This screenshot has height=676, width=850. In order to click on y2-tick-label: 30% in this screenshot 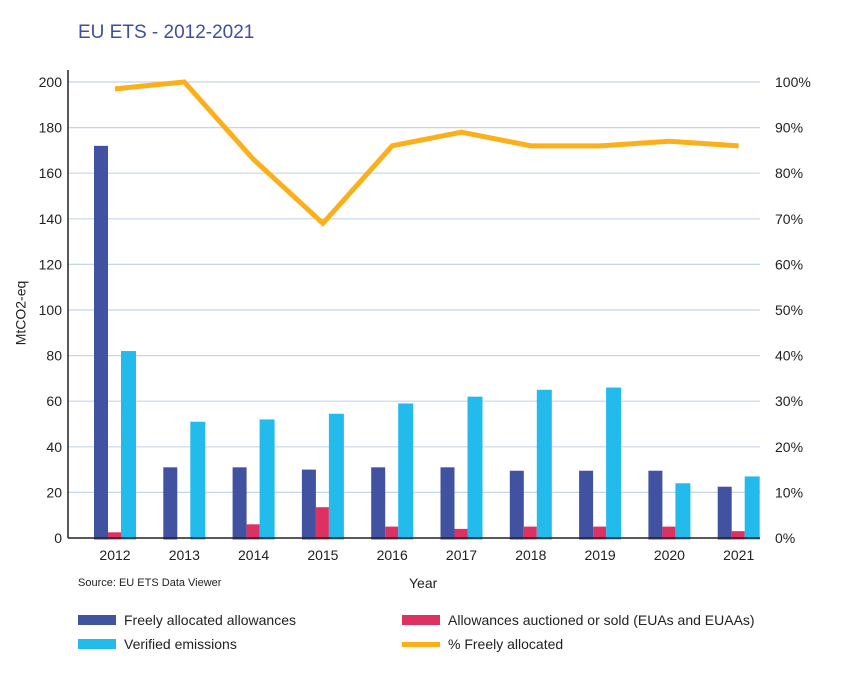, I will do `click(789, 401)`.